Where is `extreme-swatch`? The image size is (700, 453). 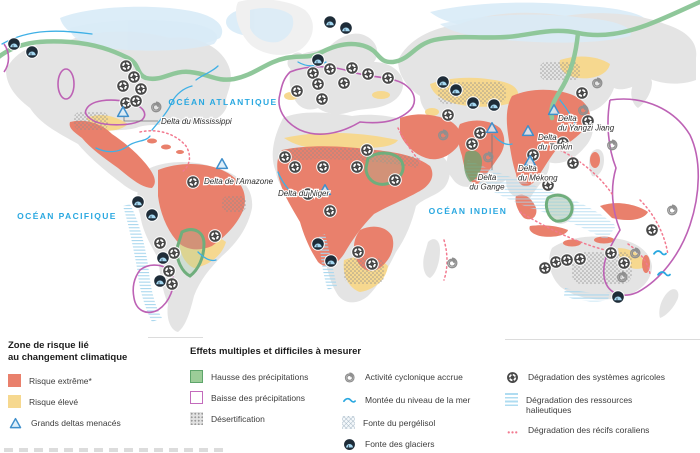
extreme-swatch is located at coordinates (14, 380).